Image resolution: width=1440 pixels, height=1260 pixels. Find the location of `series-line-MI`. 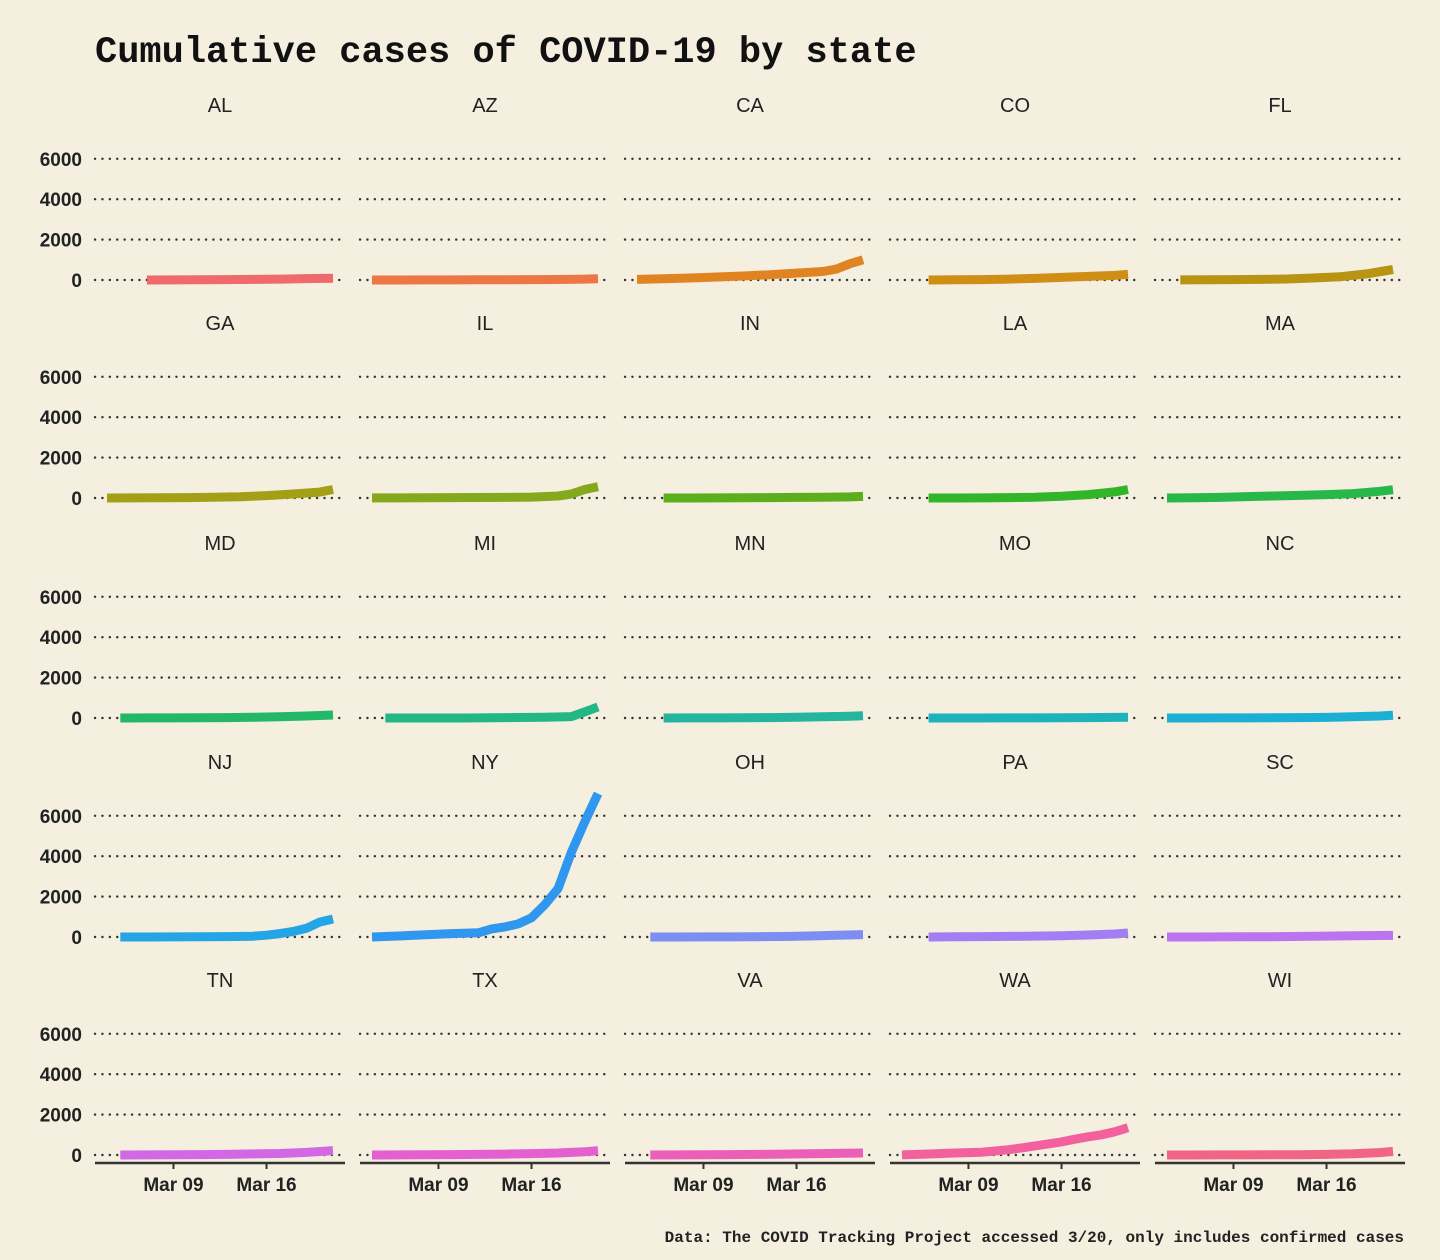

series-line-MI is located at coordinates (492, 712).